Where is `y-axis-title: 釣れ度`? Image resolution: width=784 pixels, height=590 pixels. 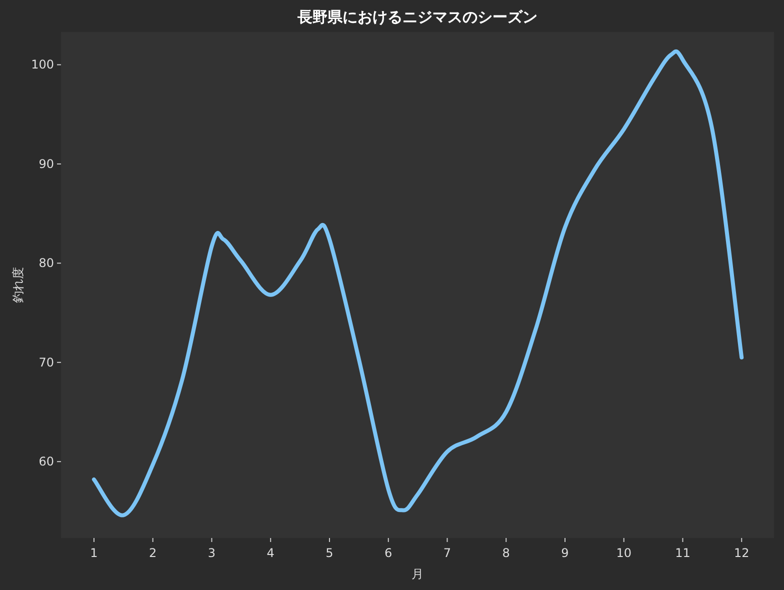 y-axis-title: 釣れ度 is located at coordinates (18, 285).